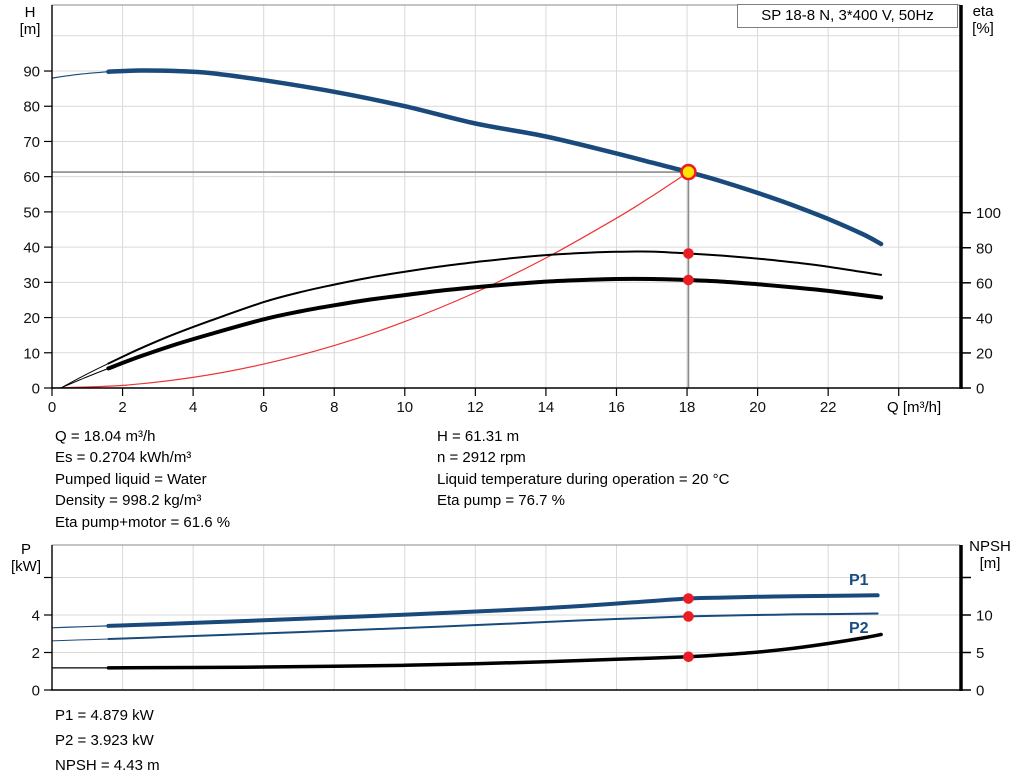 This screenshot has width=1024, height=781. I want to click on info-q: Q = 18.04 m³/h, so click(105, 436).